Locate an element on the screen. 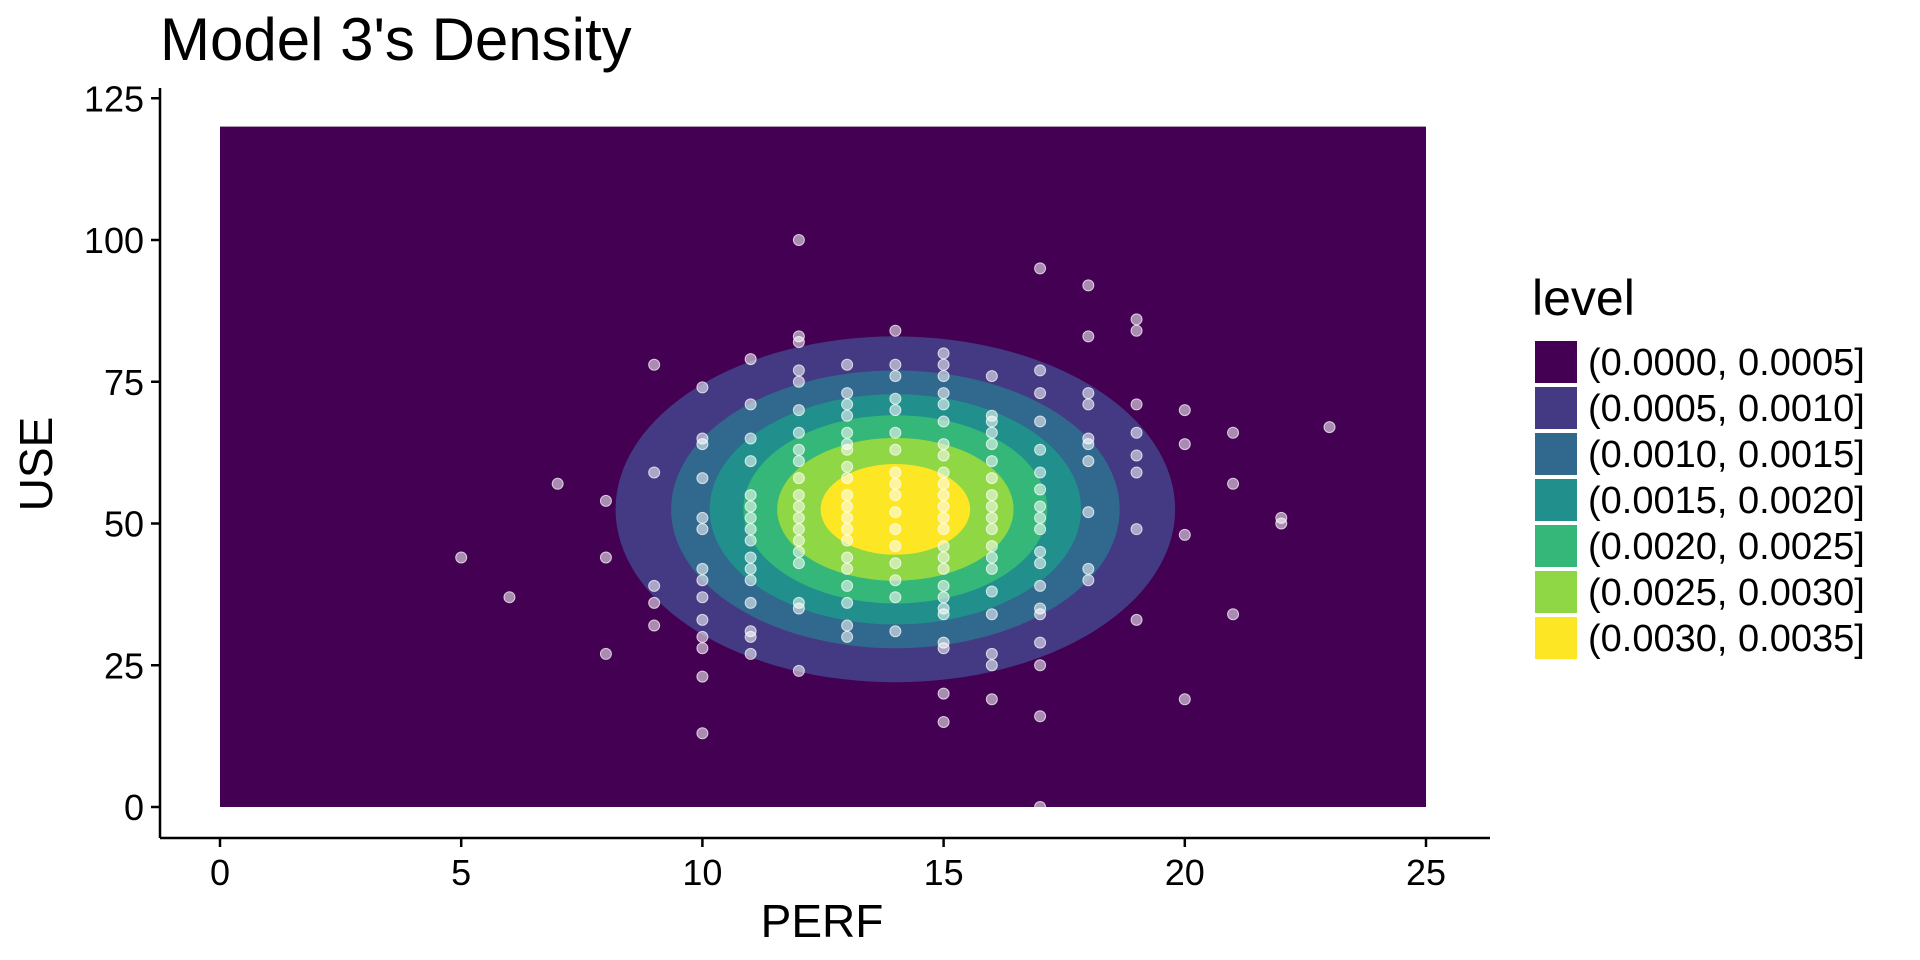 The width and height of the screenshot is (1920, 960). y-tick-label: 25 is located at coordinates (124, 665).